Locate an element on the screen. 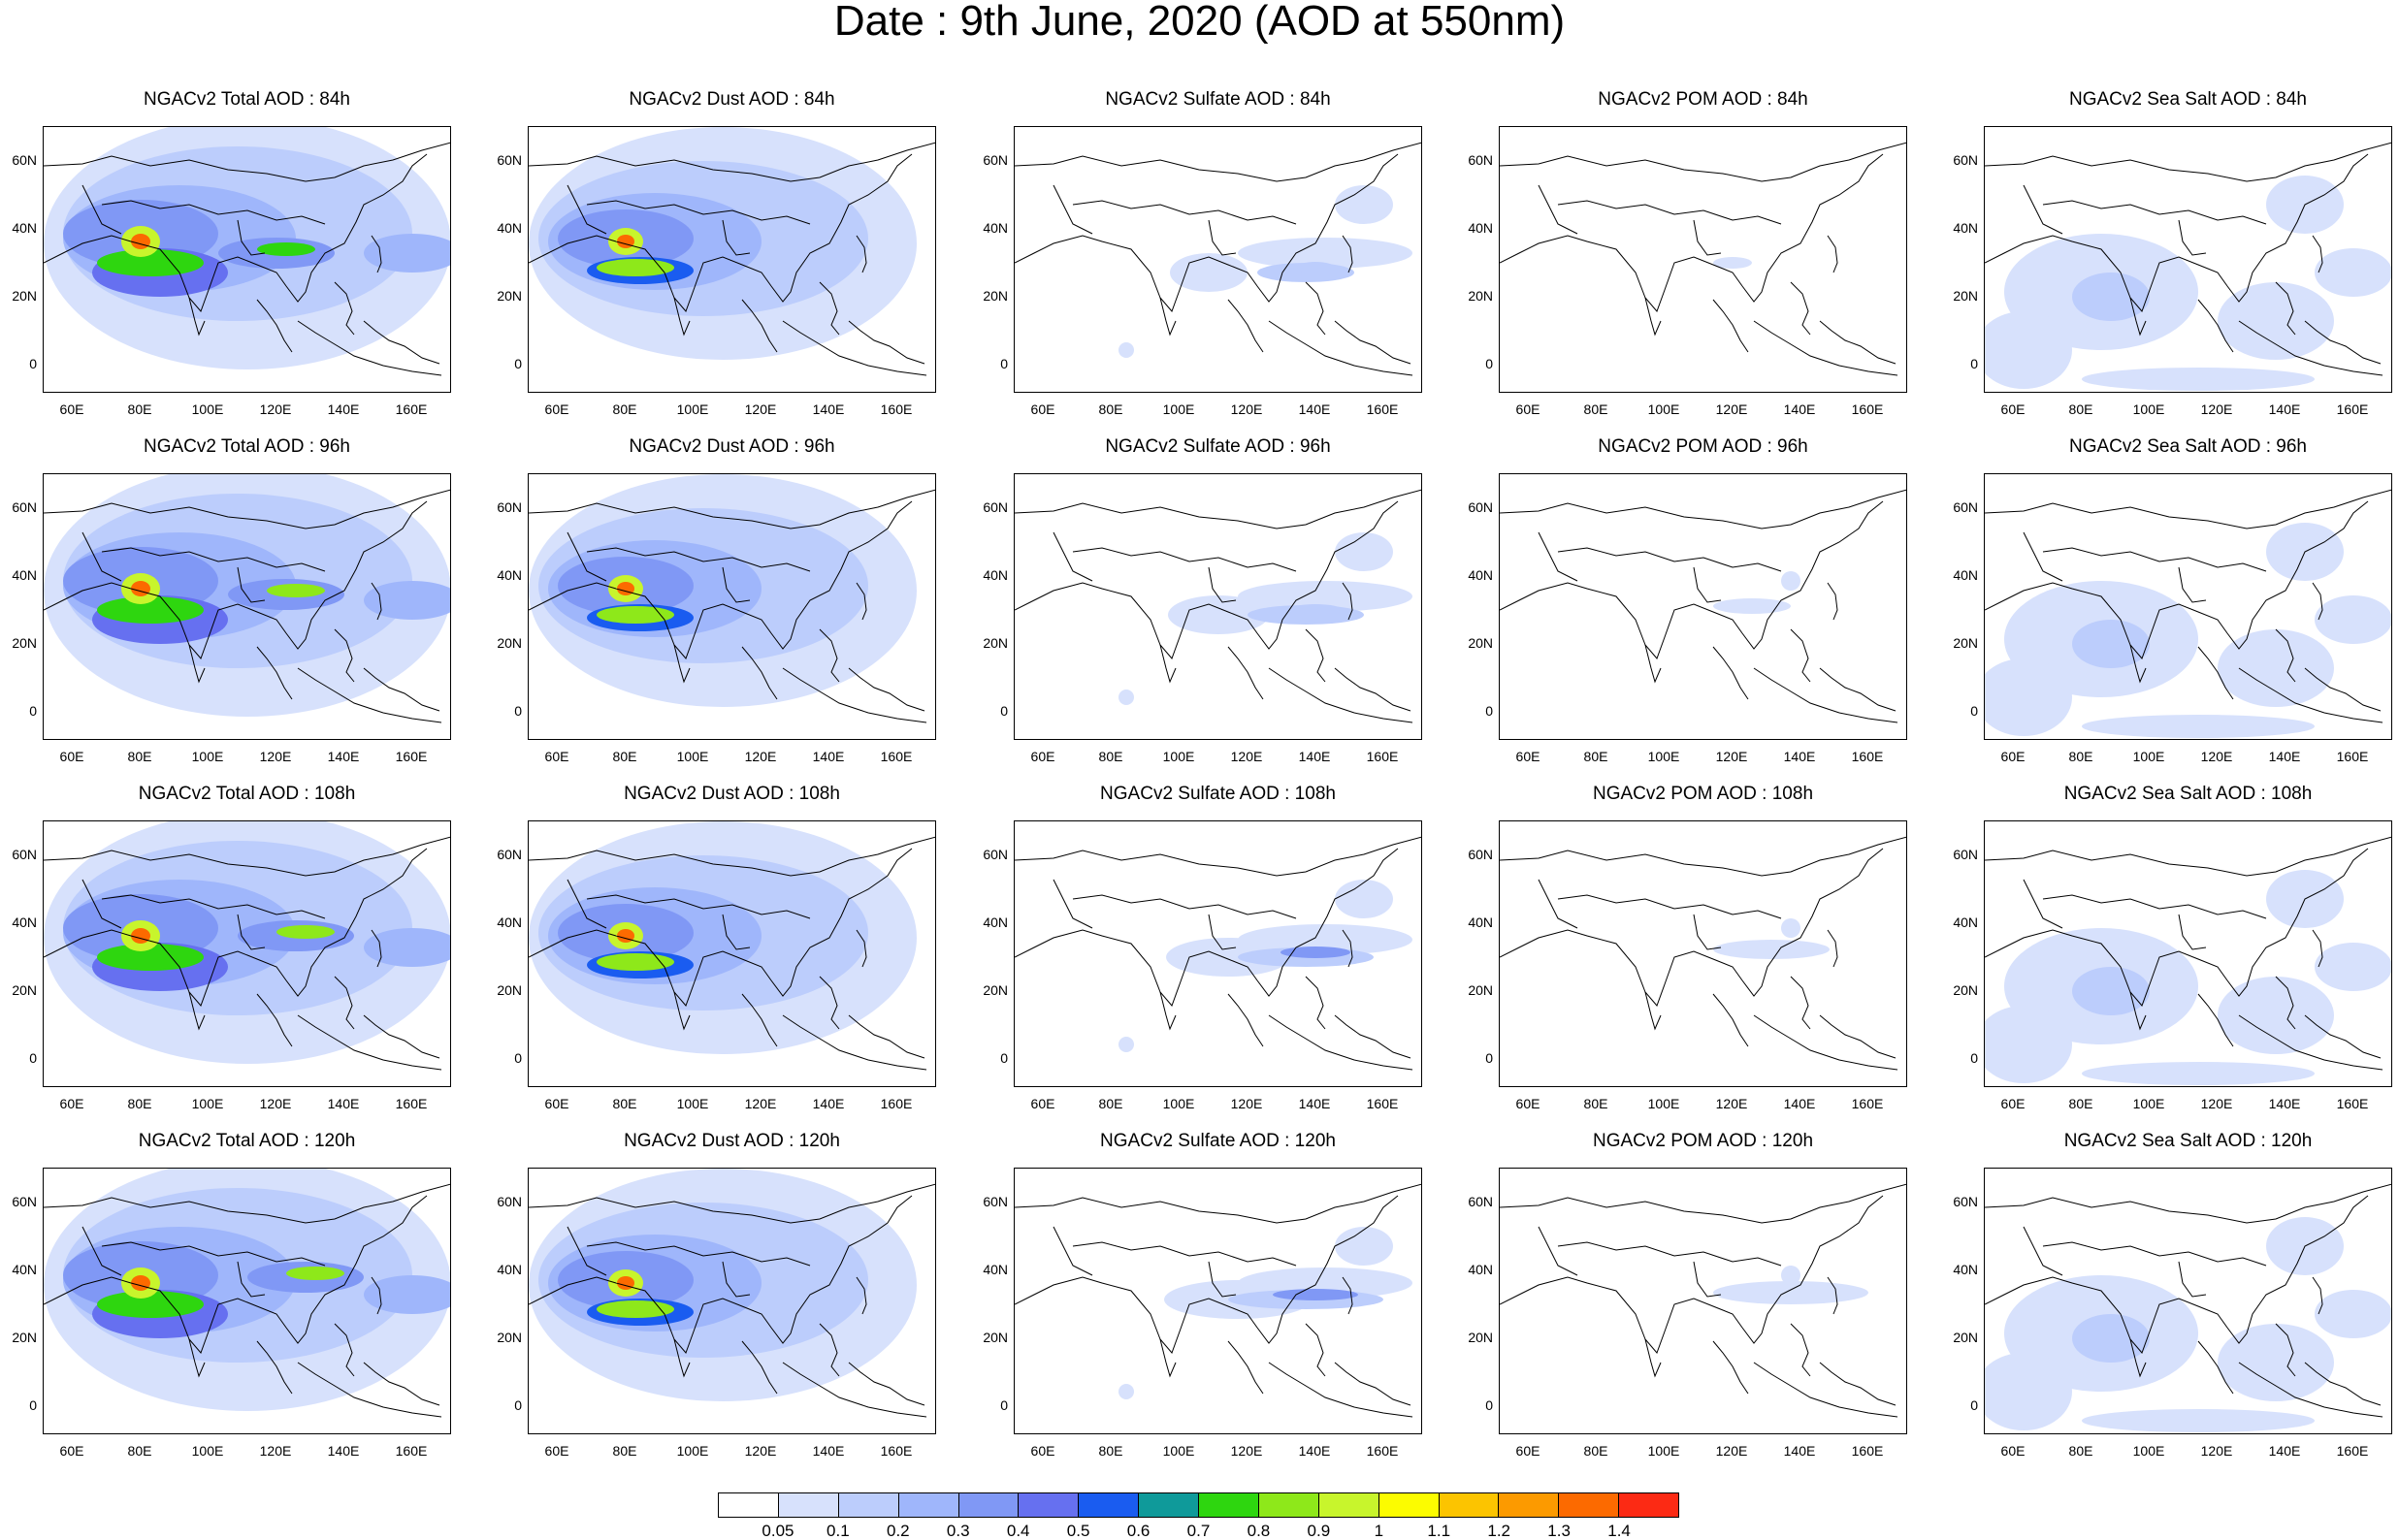 This screenshot has height=1540, width=2399. lat-tick-label: 60N is located at coordinates (510, 1201).